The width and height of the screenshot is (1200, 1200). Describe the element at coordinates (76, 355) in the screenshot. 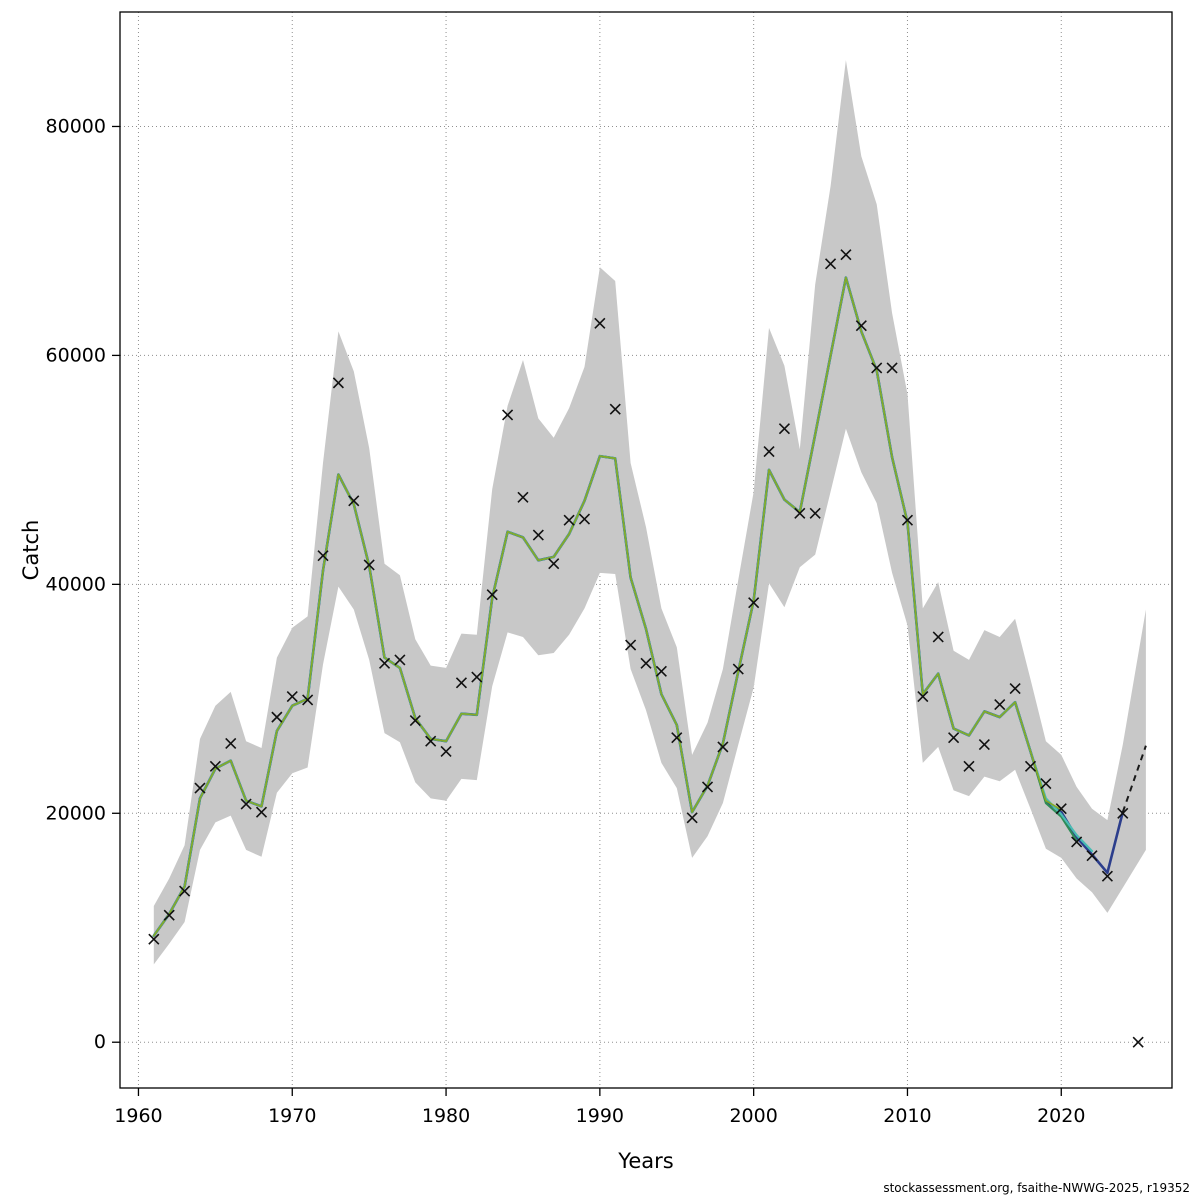

I see `y-tick-label: 60000` at that location.